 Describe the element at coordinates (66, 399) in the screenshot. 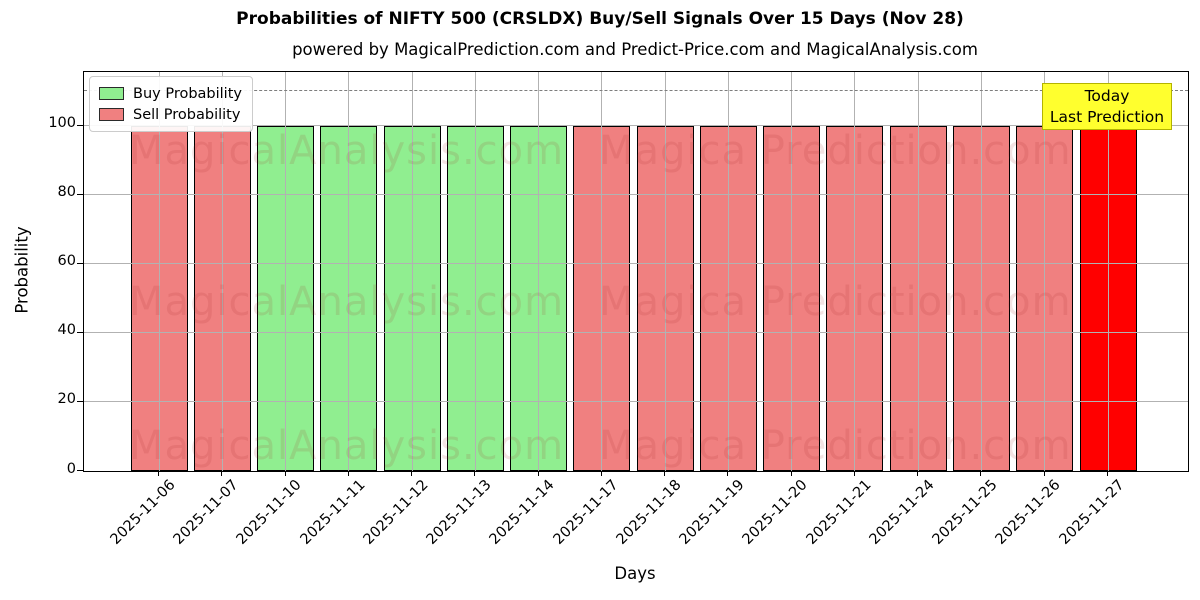

I see `y-tick-label: 20` at that location.